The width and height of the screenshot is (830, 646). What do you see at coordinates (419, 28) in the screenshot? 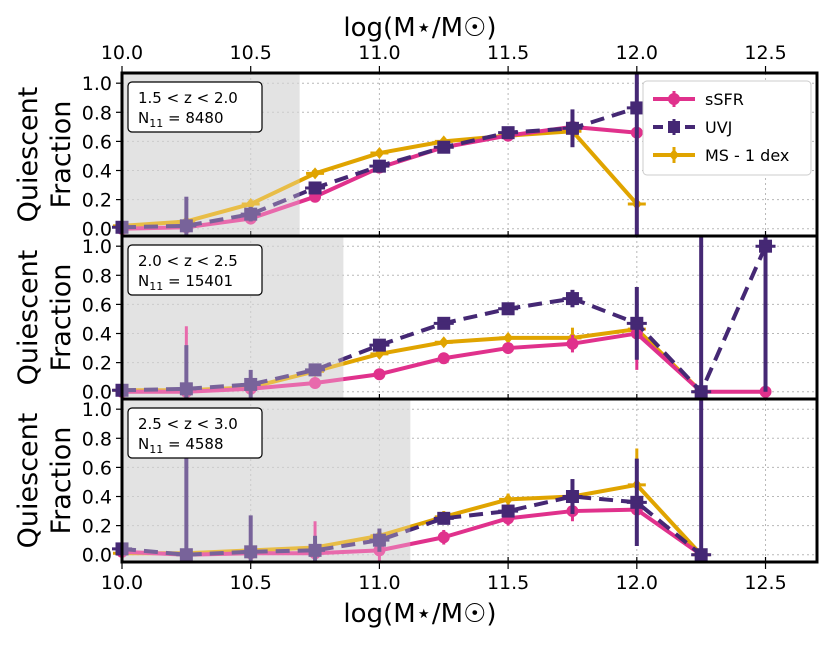
I see `top-axis-title: log(M⋆/M☉)` at bounding box center [419, 28].